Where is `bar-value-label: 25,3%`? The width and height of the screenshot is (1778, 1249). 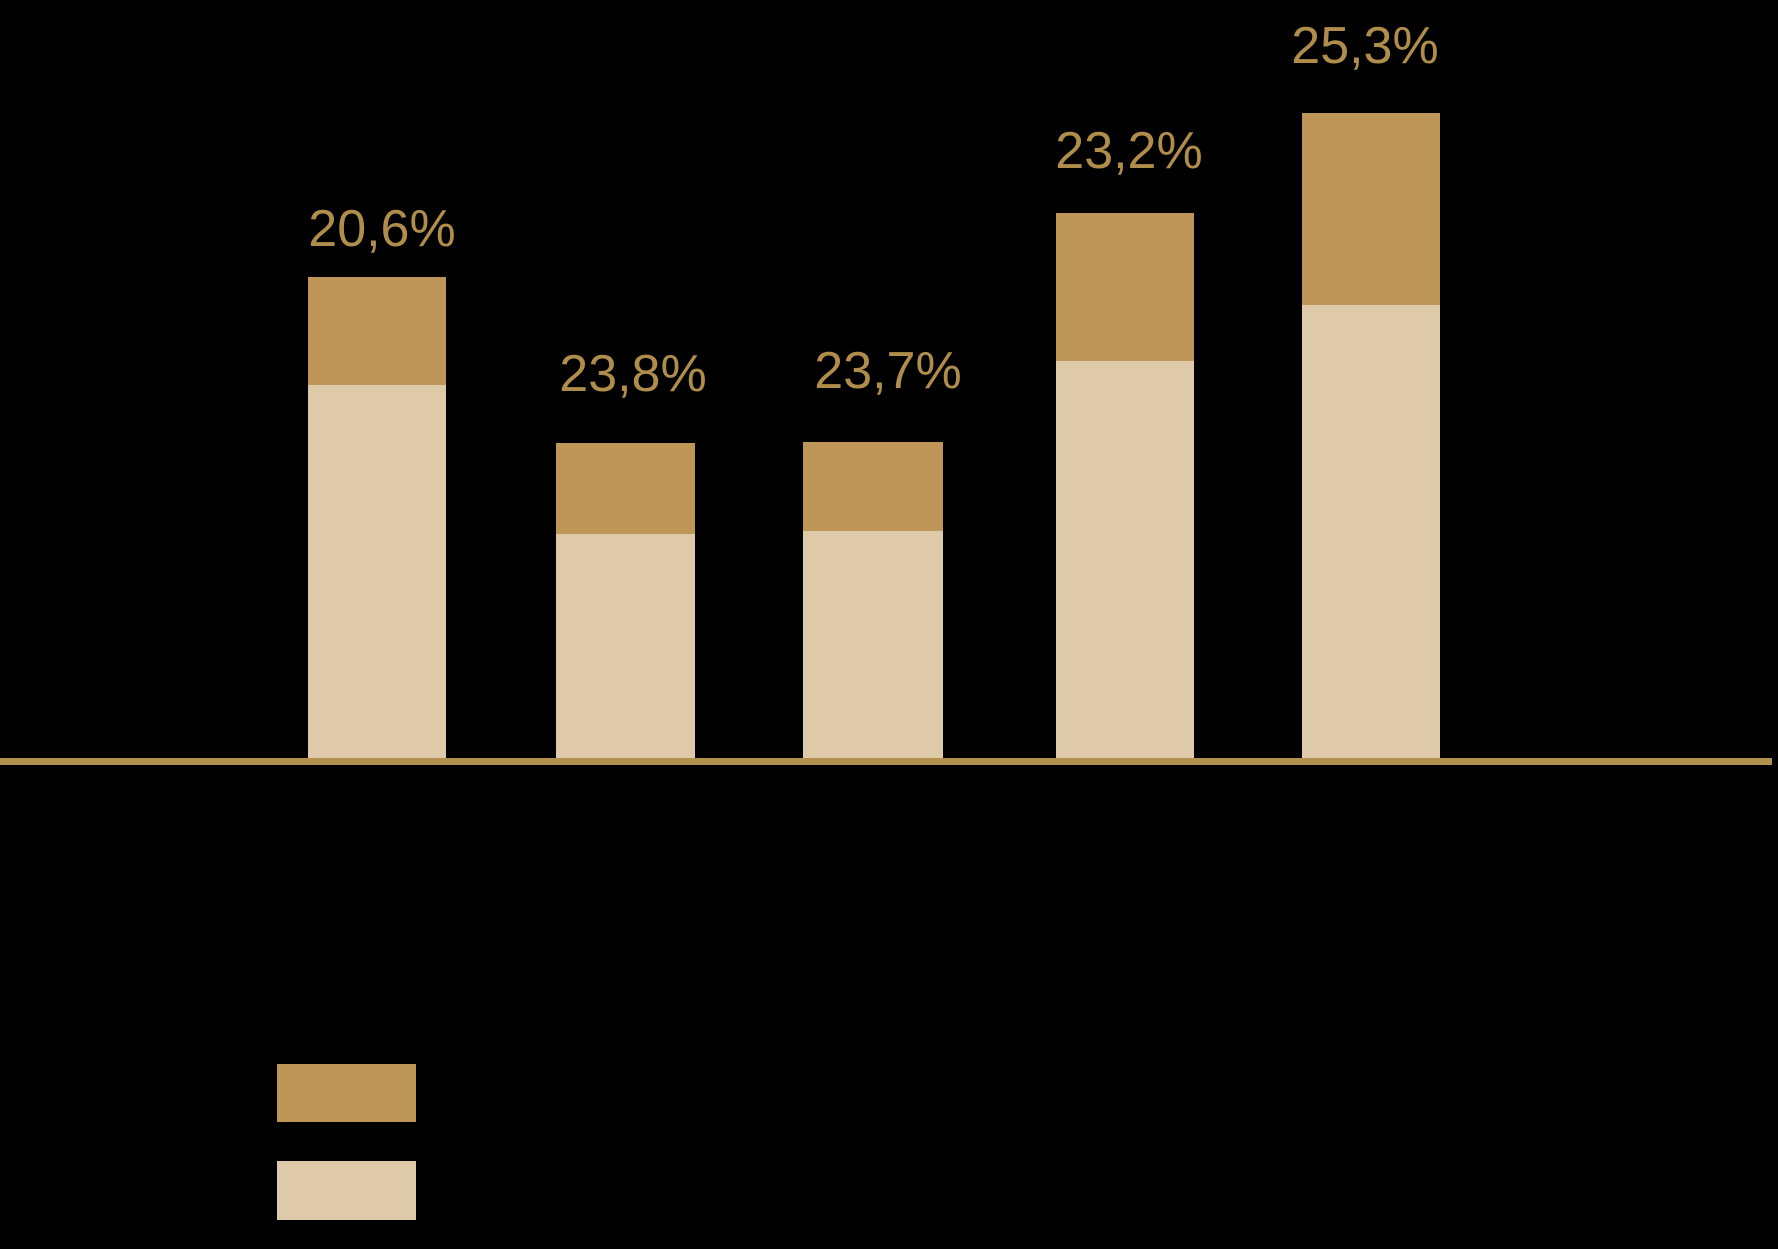
bar-value-label: 25,3% is located at coordinates (1365, 46).